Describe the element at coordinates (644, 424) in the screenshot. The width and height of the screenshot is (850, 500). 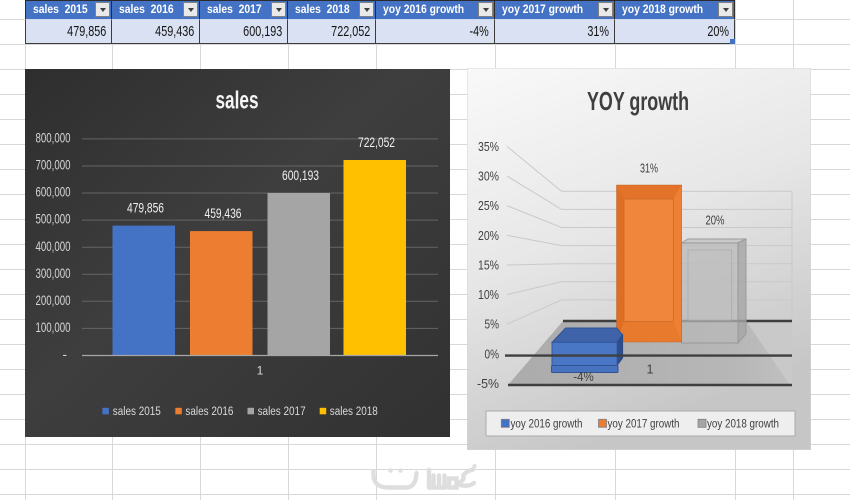
I see `svg-text: yoy 2017 growth` at that location.